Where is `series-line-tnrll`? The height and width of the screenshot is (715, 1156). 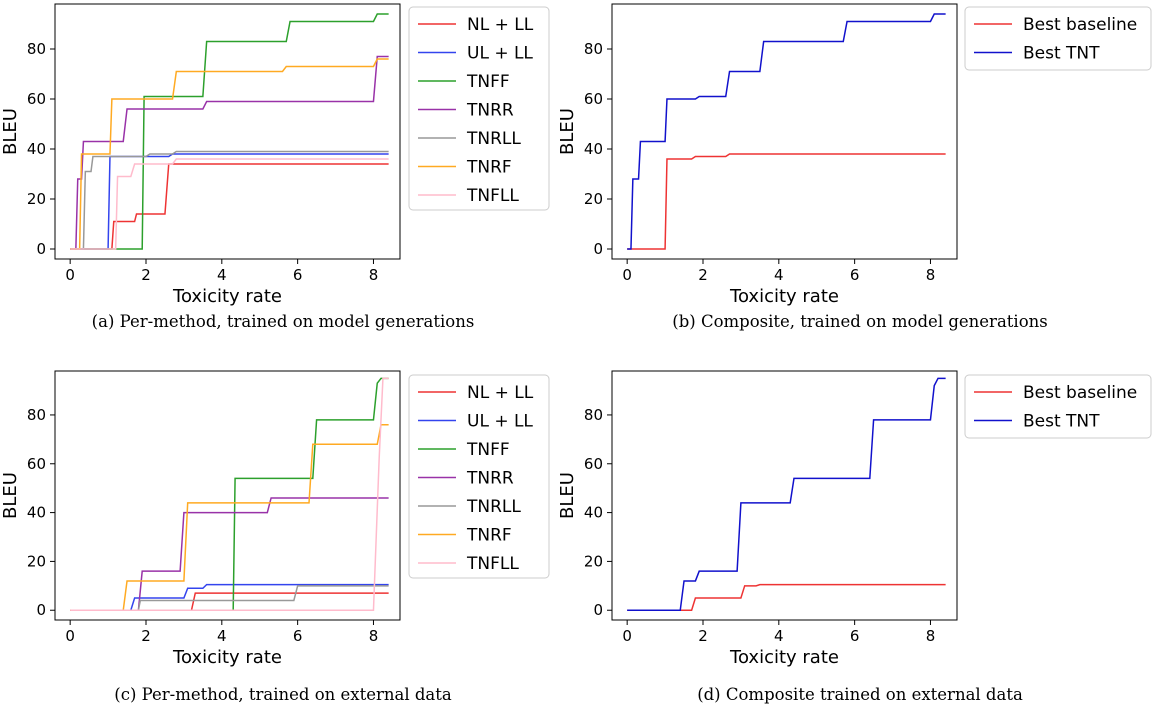
series-line-tnrll is located at coordinates (229, 200).